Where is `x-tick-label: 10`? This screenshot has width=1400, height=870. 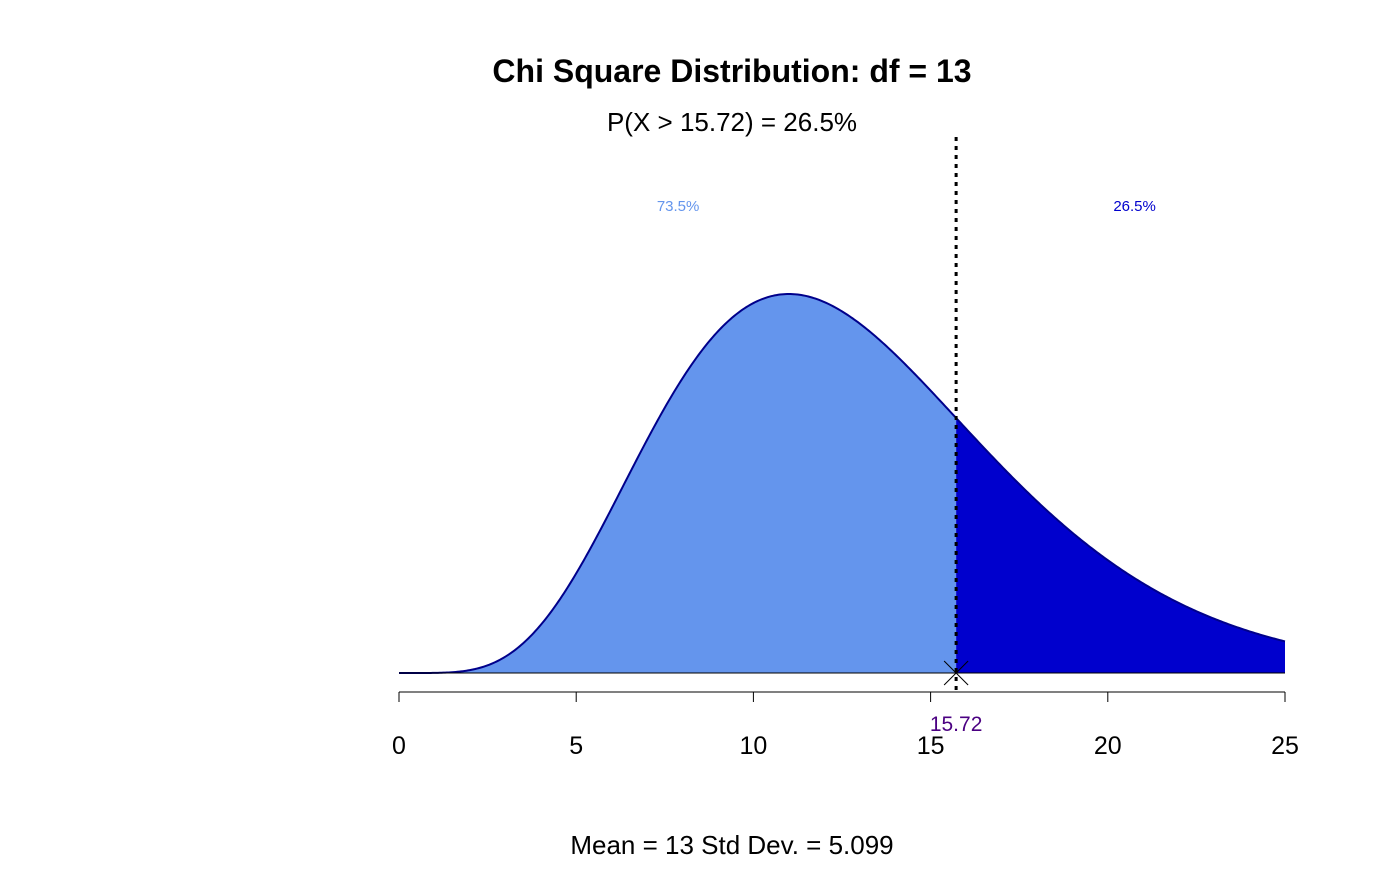 x-tick-label: 10 is located at coordinates (753, 746).